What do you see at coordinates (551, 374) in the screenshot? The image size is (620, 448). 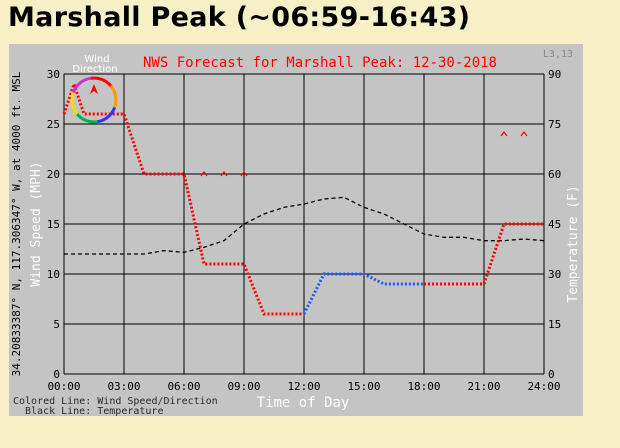 I see `y-right-tick-label: 0` at bounding box center [551, 374].